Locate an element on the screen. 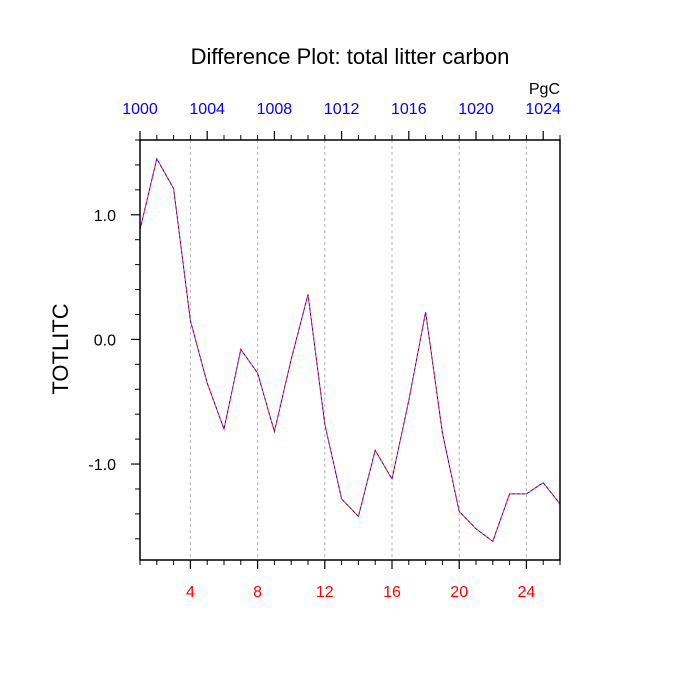 The height and width of the screenshot is (700, 700). x-top-tick-label: 1008 is located at coordinates (275, 109).